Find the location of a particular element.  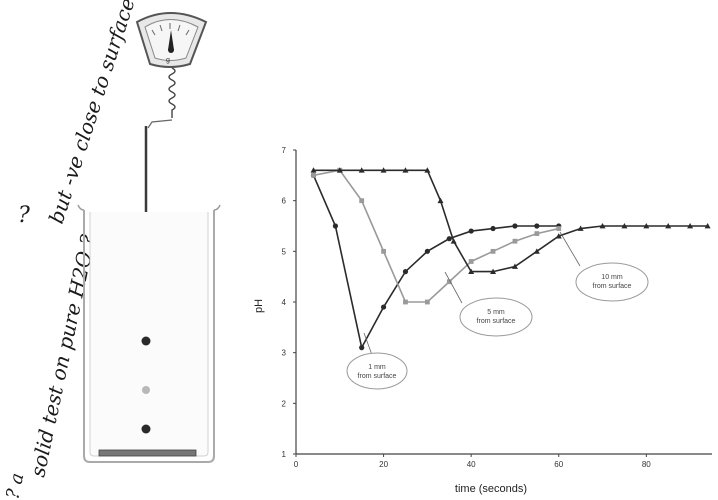

y-tick-label: 1 is located at coordinates (284, 454).